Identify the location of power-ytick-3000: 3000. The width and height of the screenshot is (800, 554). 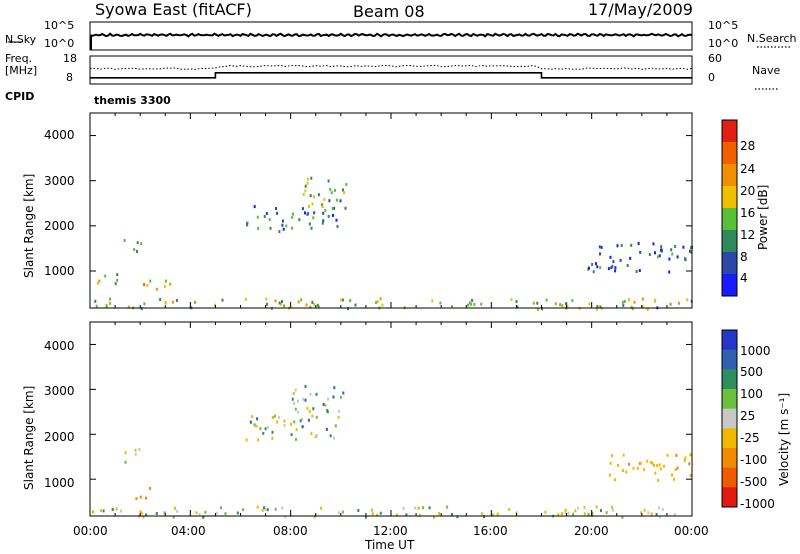
(59, 181).